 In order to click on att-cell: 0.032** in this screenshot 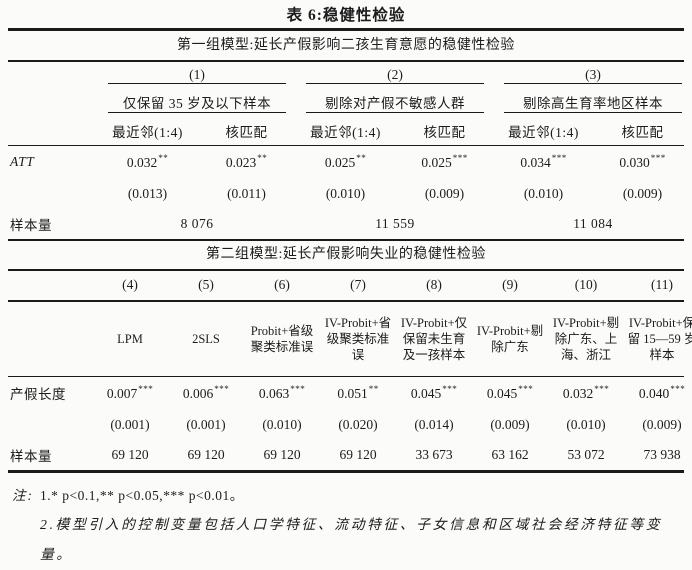, I will do `click(147, 161)`.